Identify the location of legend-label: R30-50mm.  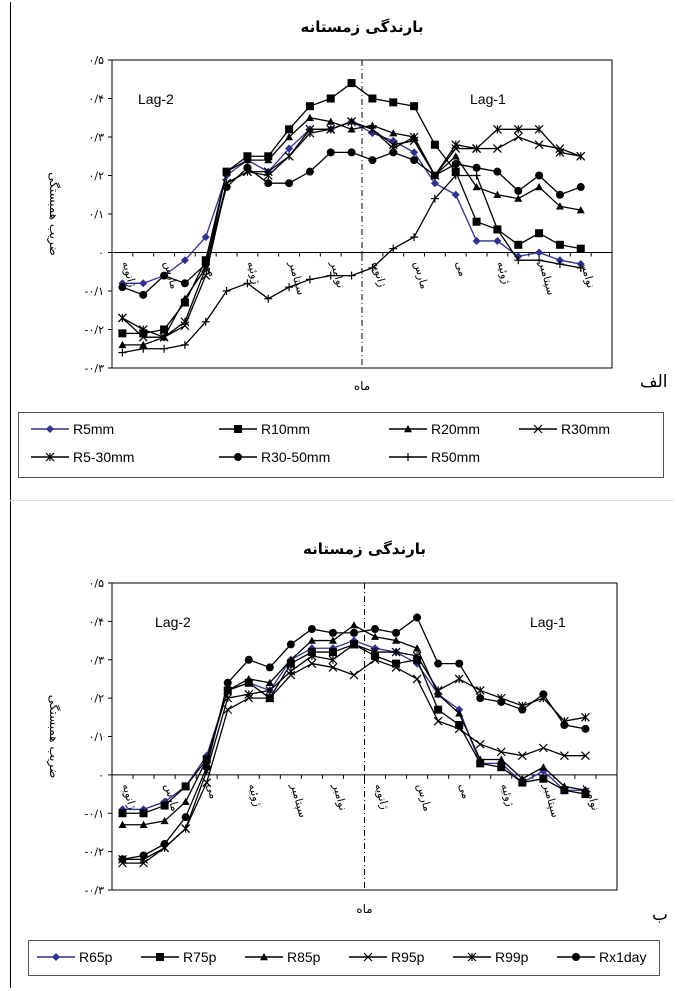
(296, 457).